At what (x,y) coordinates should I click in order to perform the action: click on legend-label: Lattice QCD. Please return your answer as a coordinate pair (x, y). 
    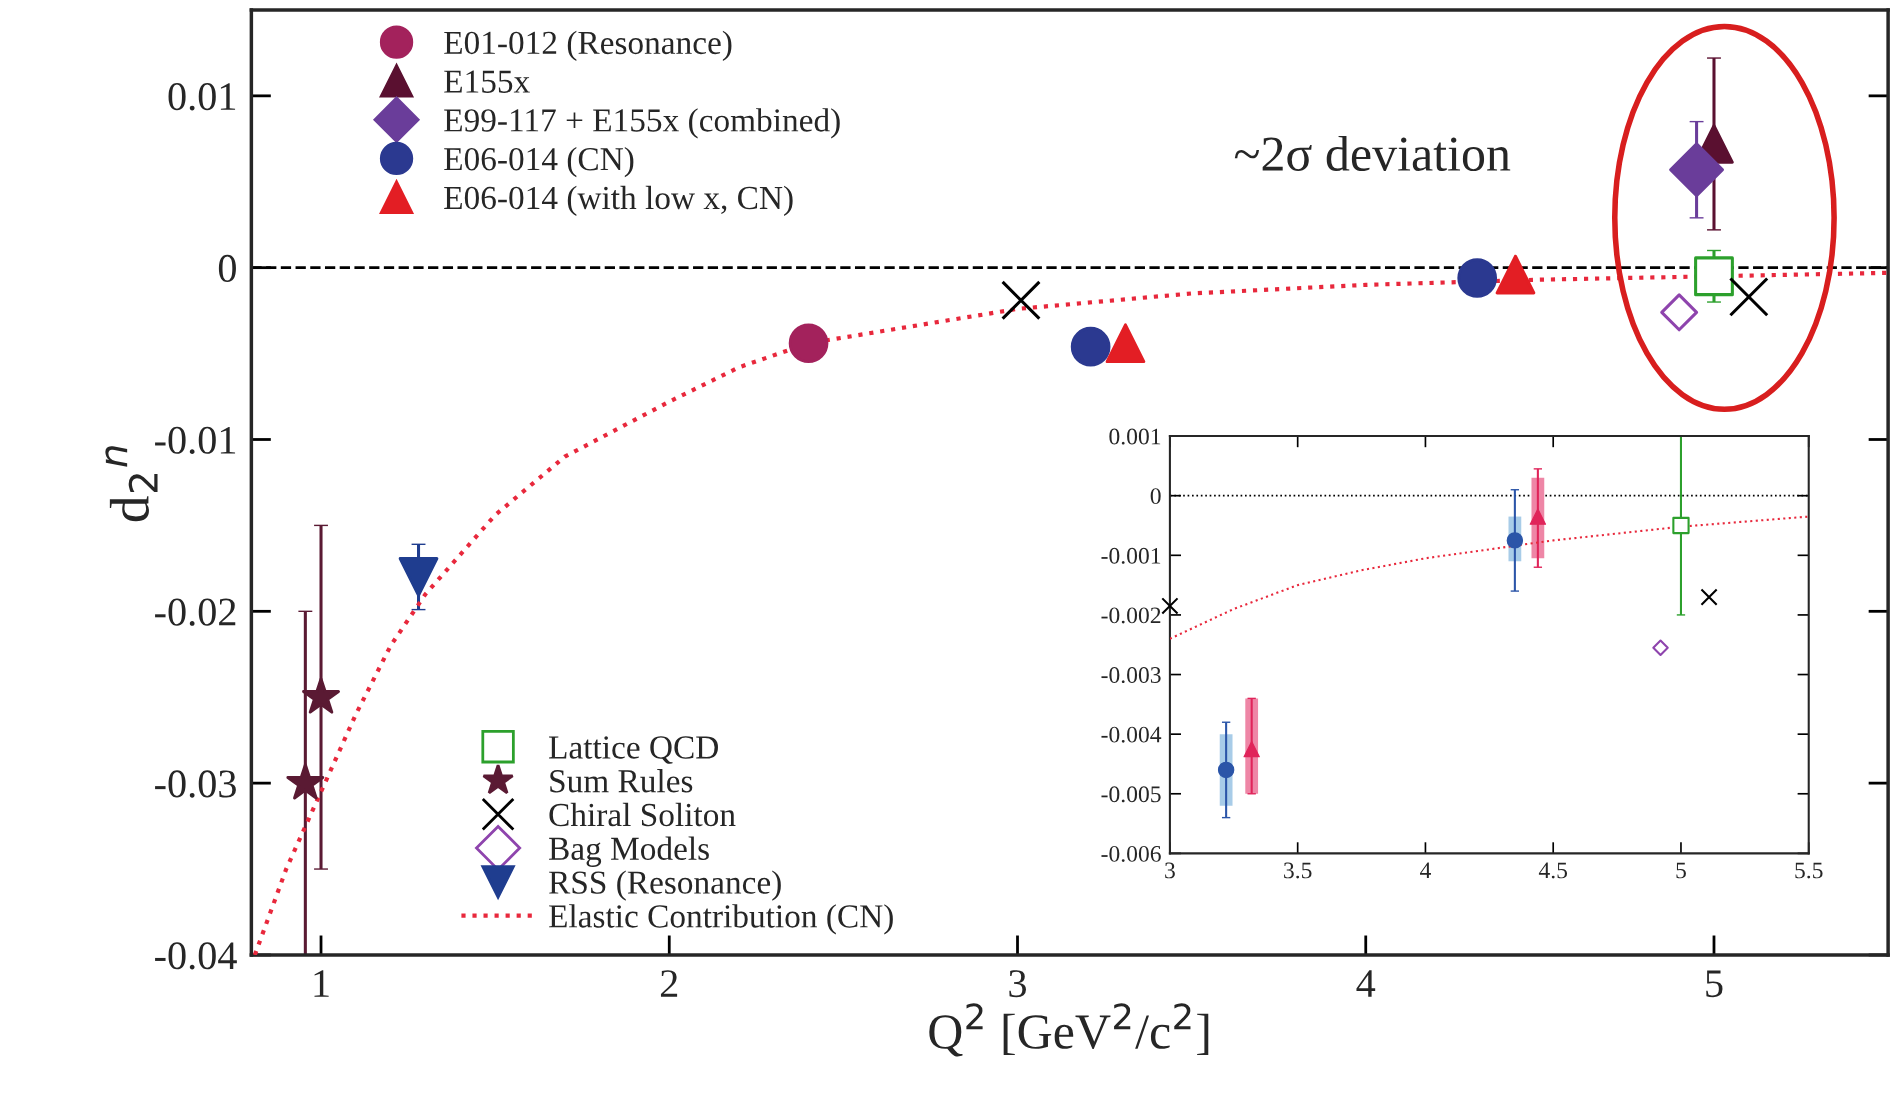
    Looking at the image, I should click on (633, 750).